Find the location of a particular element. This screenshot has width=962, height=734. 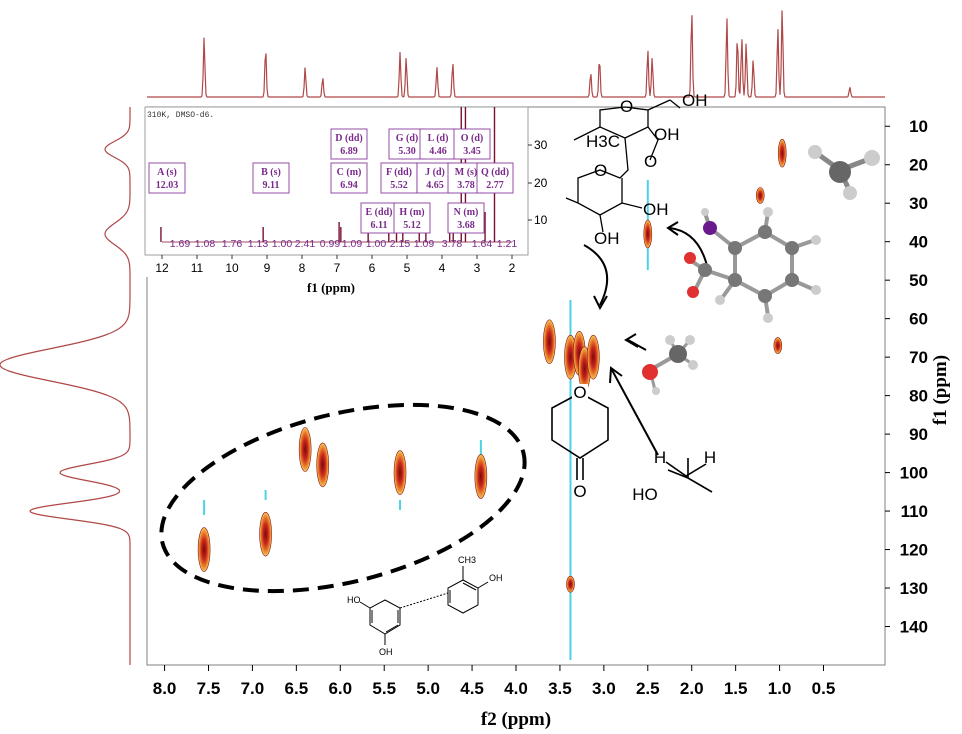

inset-integral-value: 1.64 is located at coordinates (482, 244).